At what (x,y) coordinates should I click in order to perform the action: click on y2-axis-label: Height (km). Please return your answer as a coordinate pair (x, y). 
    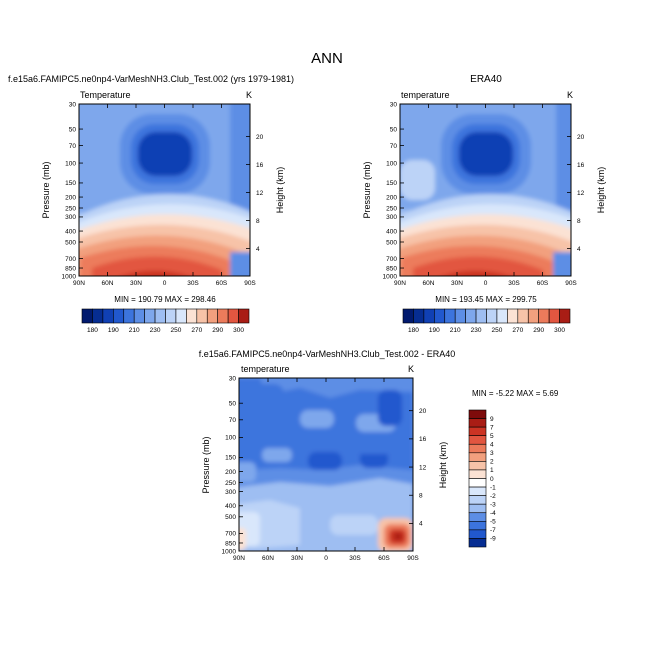
    Looking at the image, I should click on (601, 190).